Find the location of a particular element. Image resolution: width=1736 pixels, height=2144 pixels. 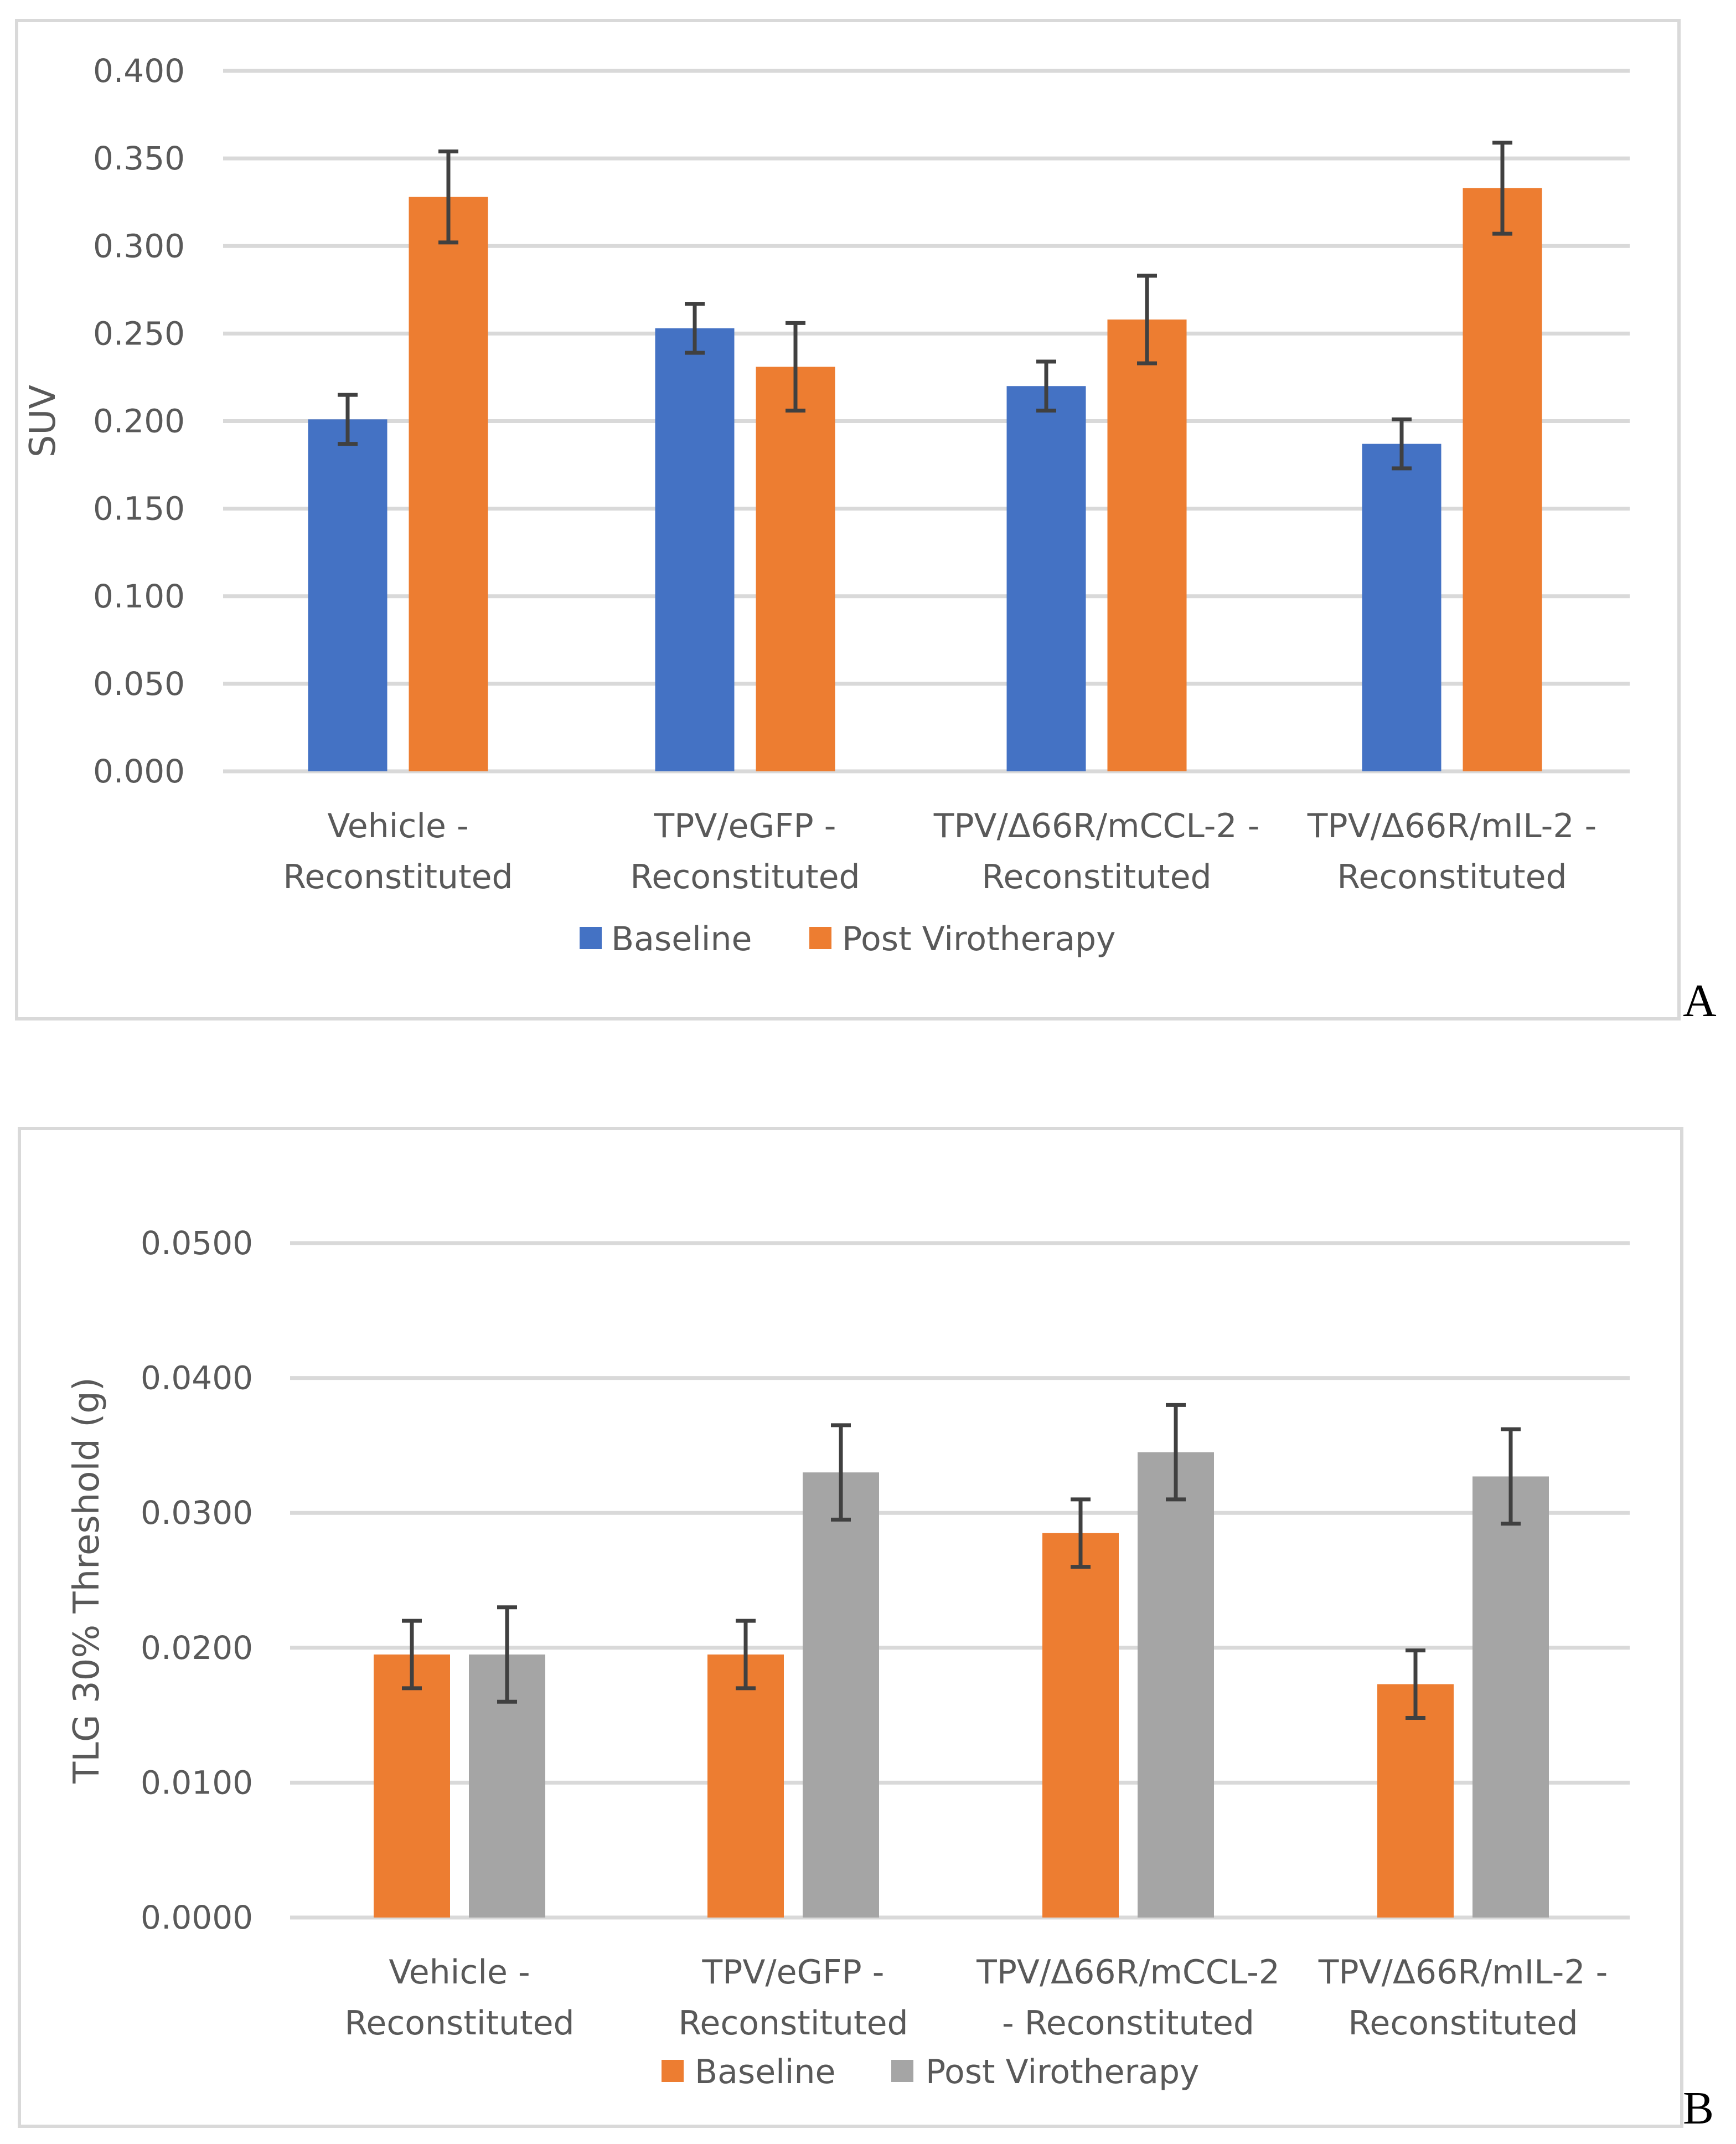

y-tick-label: 0.0400 is located at coordinates (197, 1378).